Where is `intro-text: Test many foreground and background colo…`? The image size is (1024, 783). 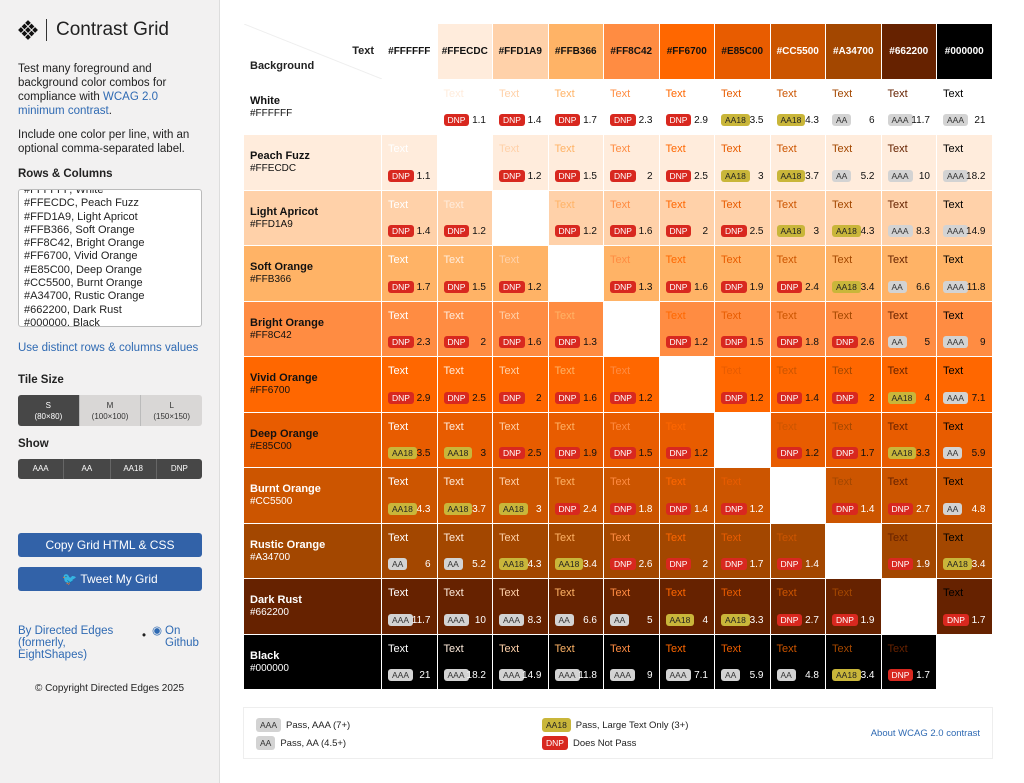
intro-text: Test many foreground and background colo… is located at coordinates (109, 90).